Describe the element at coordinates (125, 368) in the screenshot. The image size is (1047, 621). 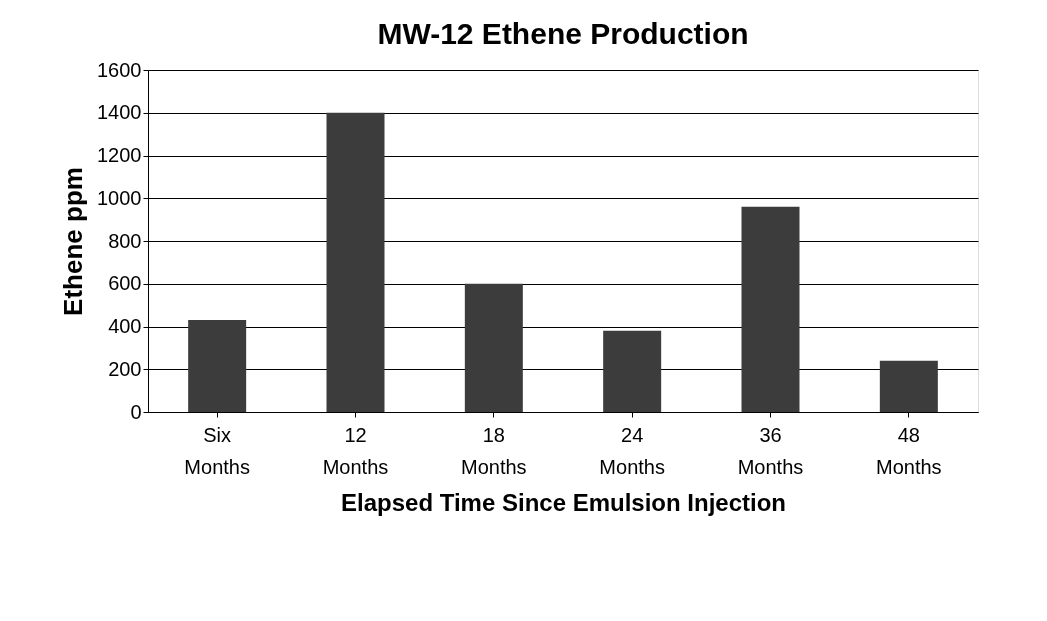
I see `y-tick-label: 200` at that location.